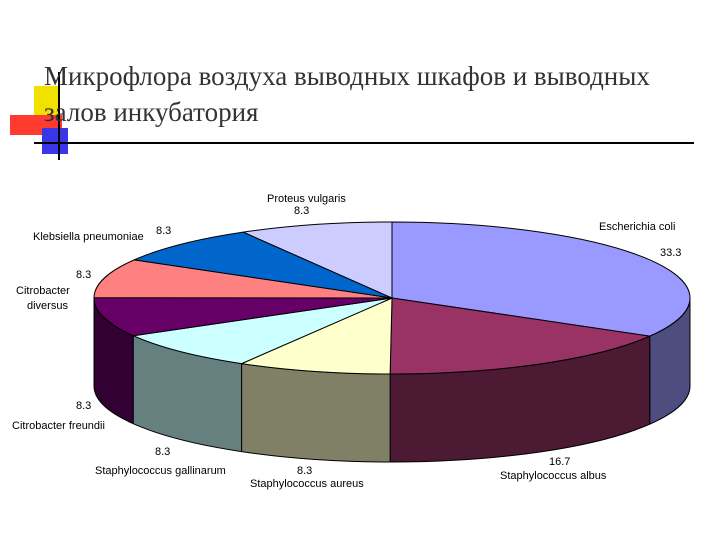 This screenshot has height=540, width=720. Describe the element at coordinates (83, 275) in the screenshot. I see `slice-value-citrobacter-diversus: 8.3` at that location.